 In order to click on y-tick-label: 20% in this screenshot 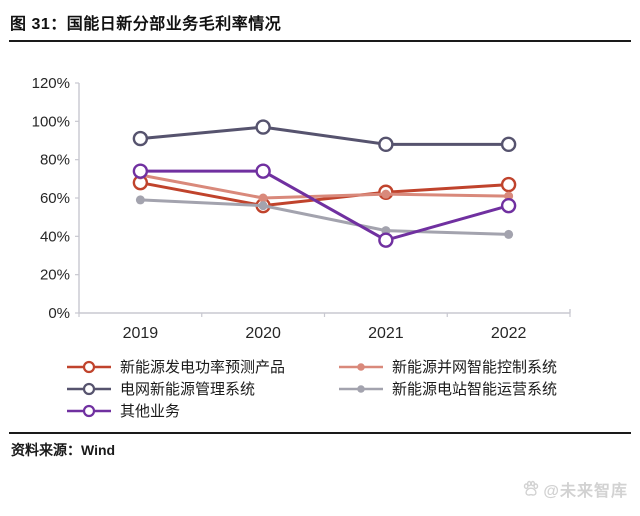, I will do `click(55, 275)`.